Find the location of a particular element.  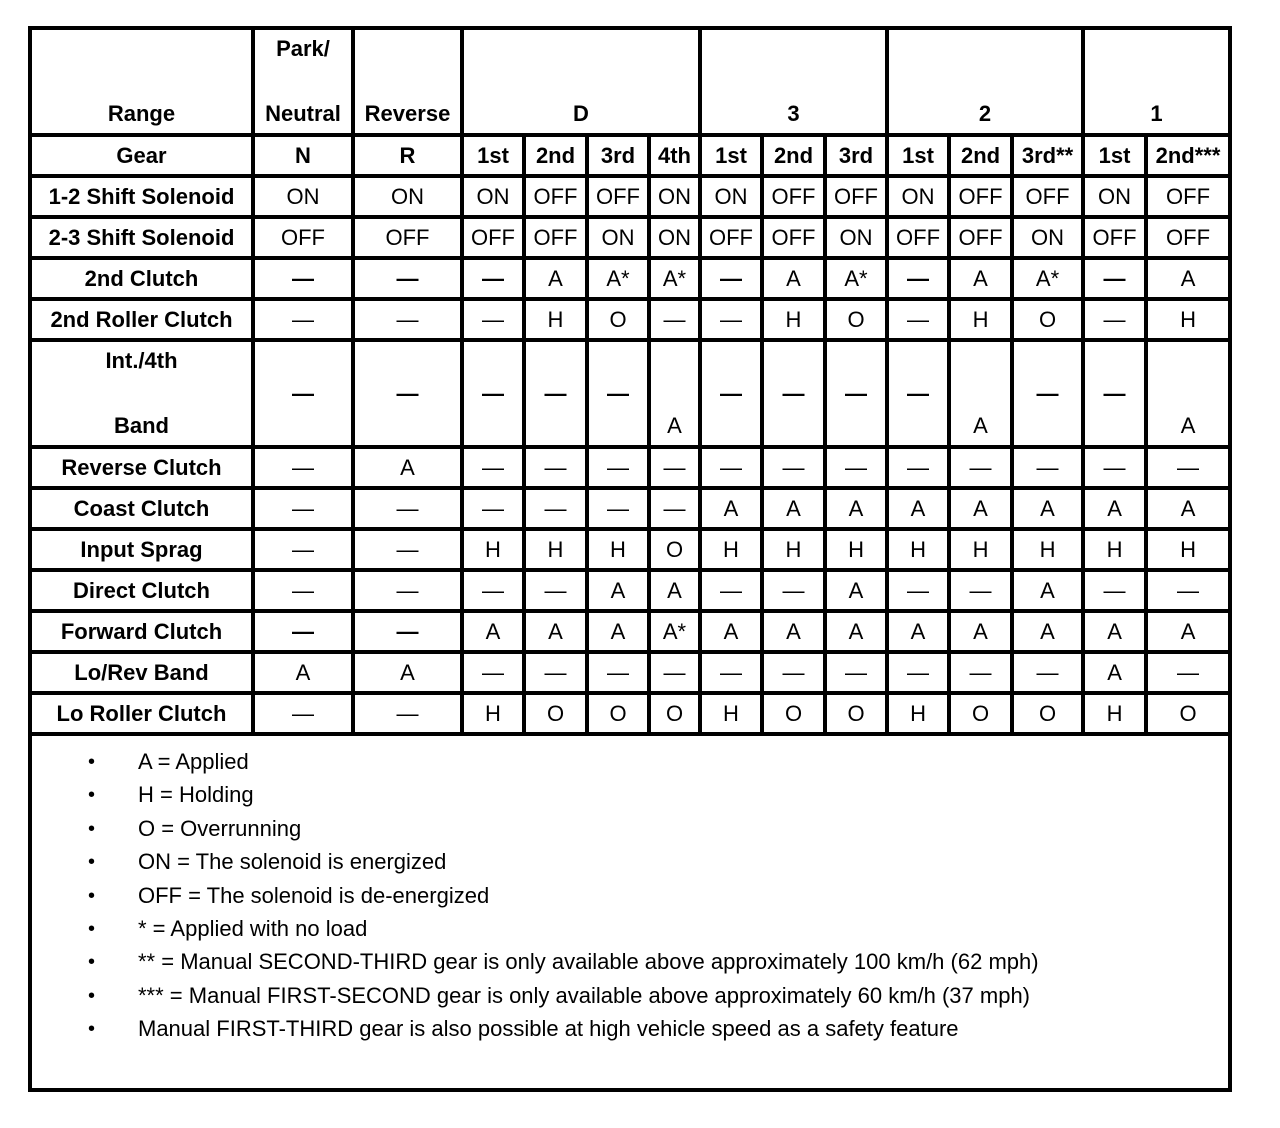

note-text: O = Overrunning is located at coordinates (220, 828).